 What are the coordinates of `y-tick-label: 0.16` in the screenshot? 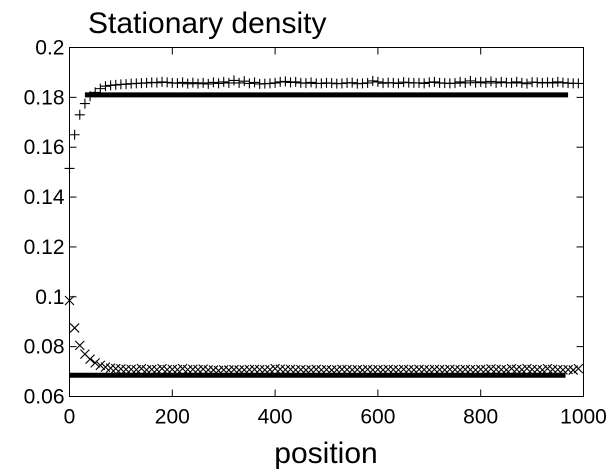 It's located at (44, 147).